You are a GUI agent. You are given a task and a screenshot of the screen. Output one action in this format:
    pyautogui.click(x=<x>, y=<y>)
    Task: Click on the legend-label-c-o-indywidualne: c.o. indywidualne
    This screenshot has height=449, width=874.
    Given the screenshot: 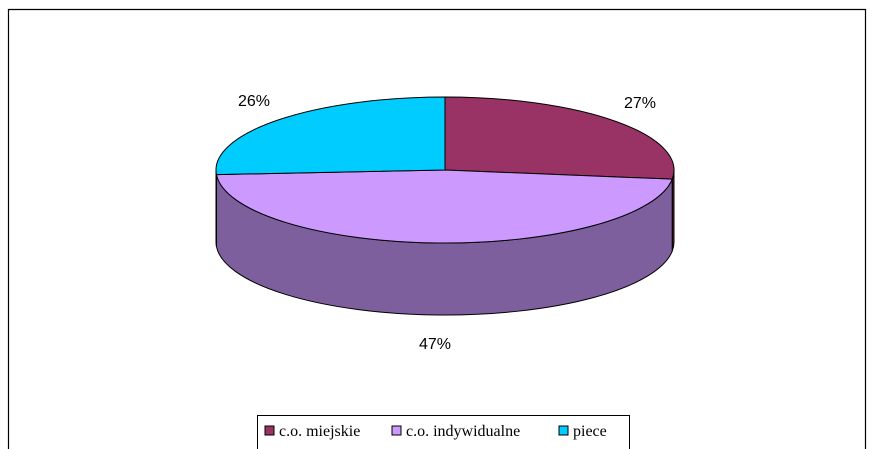 What is the action you would take?
    pyautogui.click(x=463, y=431)
    